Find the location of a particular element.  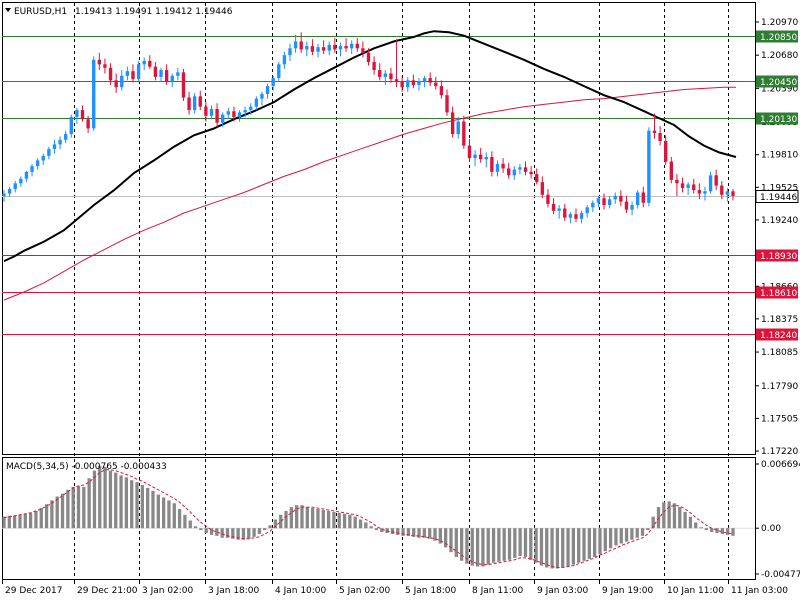

chart-menu-arrow-icon is located at coordinates (8, 10).